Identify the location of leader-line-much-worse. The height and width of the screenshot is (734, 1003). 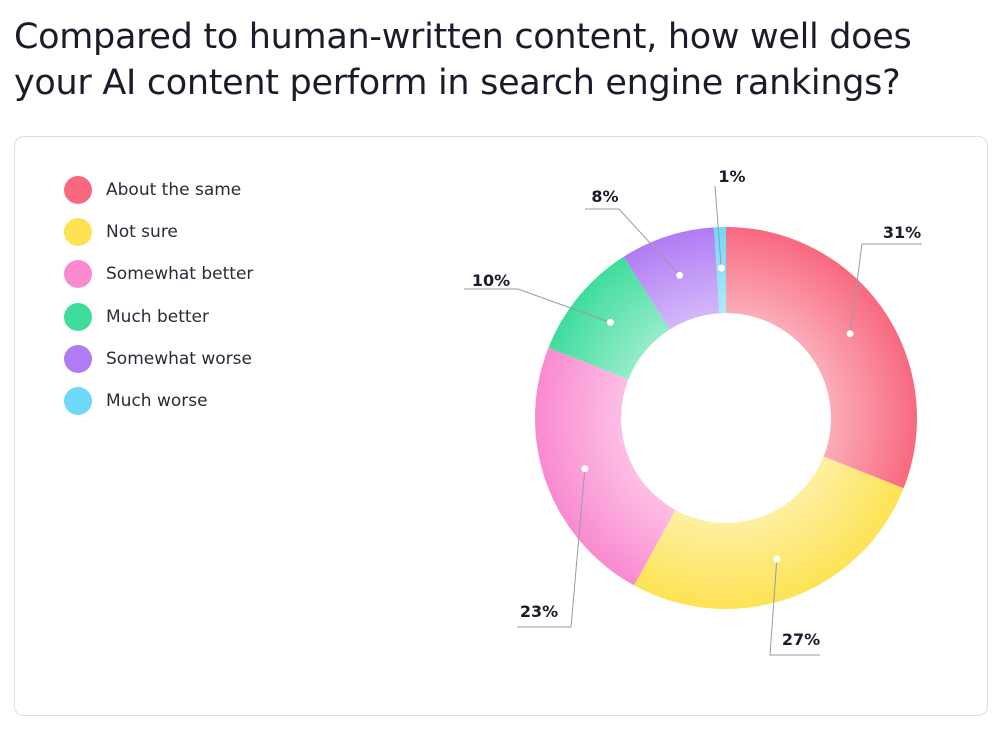
(718, 227).